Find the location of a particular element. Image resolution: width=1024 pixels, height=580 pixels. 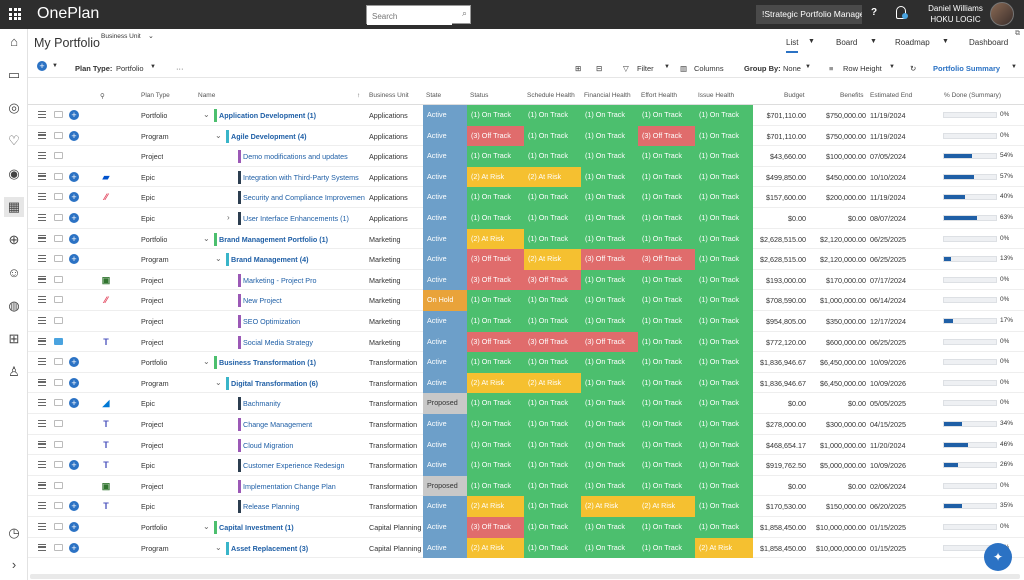

briefcase-icon: ▭ is located at coordinates (14, 74).